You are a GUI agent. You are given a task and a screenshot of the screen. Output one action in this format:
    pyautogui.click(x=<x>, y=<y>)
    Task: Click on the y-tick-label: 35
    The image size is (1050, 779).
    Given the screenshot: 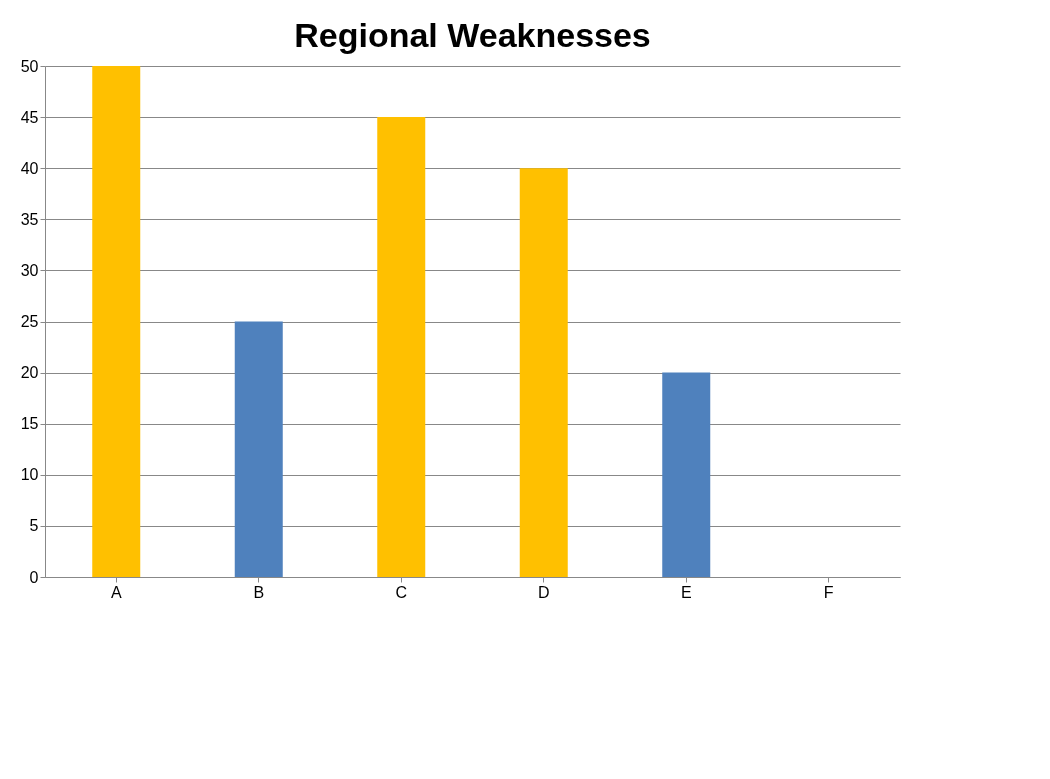 What is the action you would take?
    pyautogui.click(x=29, y=219)
    